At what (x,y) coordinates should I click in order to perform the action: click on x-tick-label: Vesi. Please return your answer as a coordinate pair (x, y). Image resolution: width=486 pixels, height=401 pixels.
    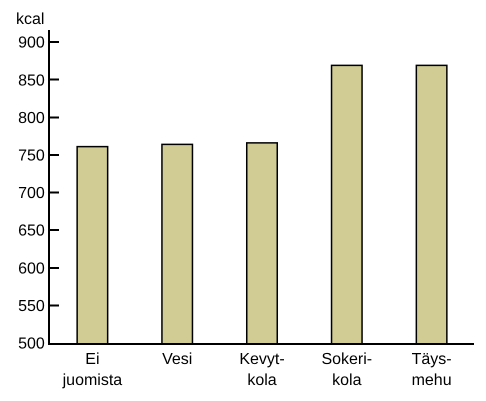
    Looking at the image, I should click on (177, 359).